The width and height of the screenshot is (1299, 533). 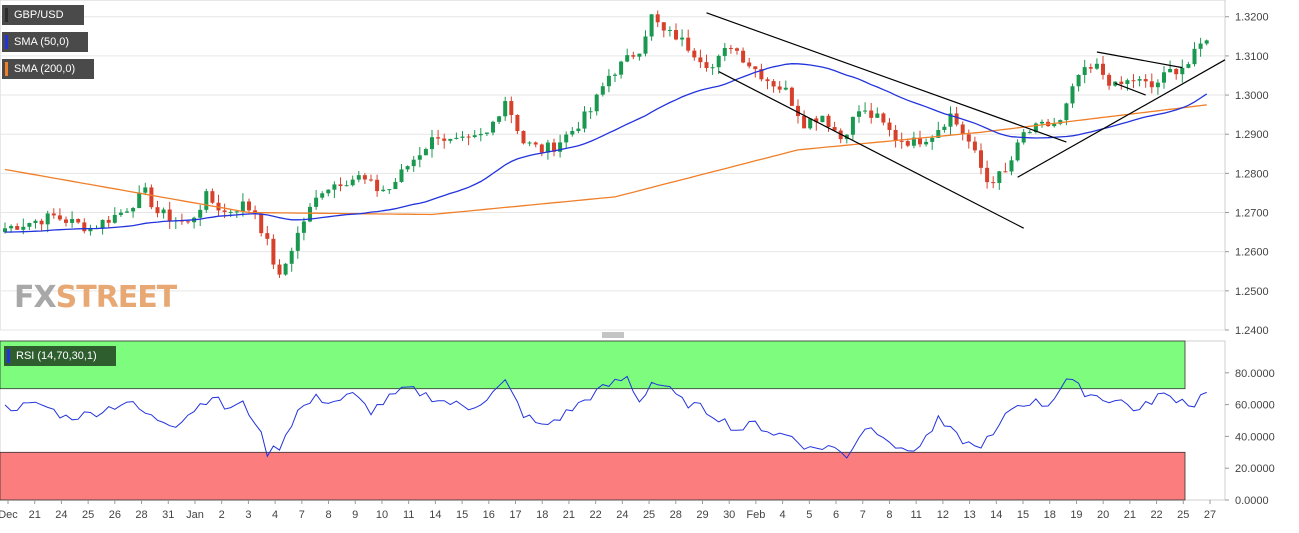 What do you see at coordinates (783, 515) in the screenshot?
I see `x-tick-label: 4` at bounding box center [783, 515].